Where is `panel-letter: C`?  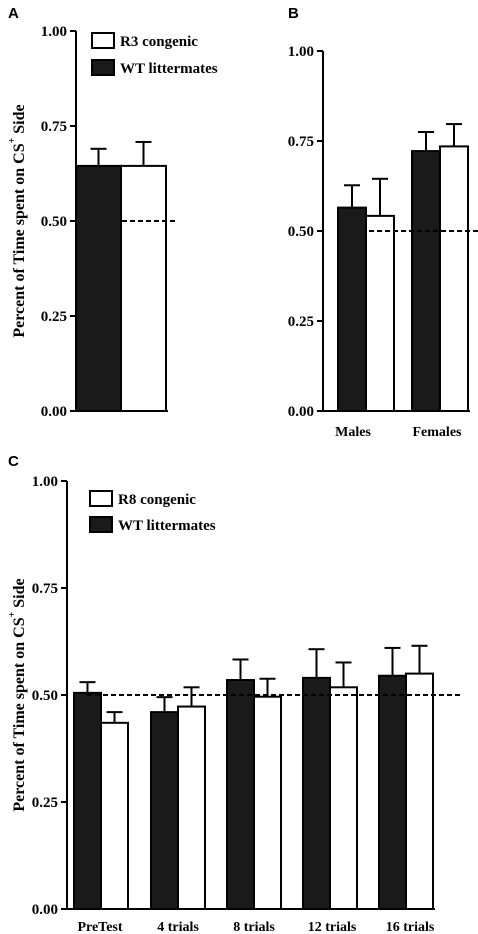
panel-letter: C is located at coordinates (13, 461).